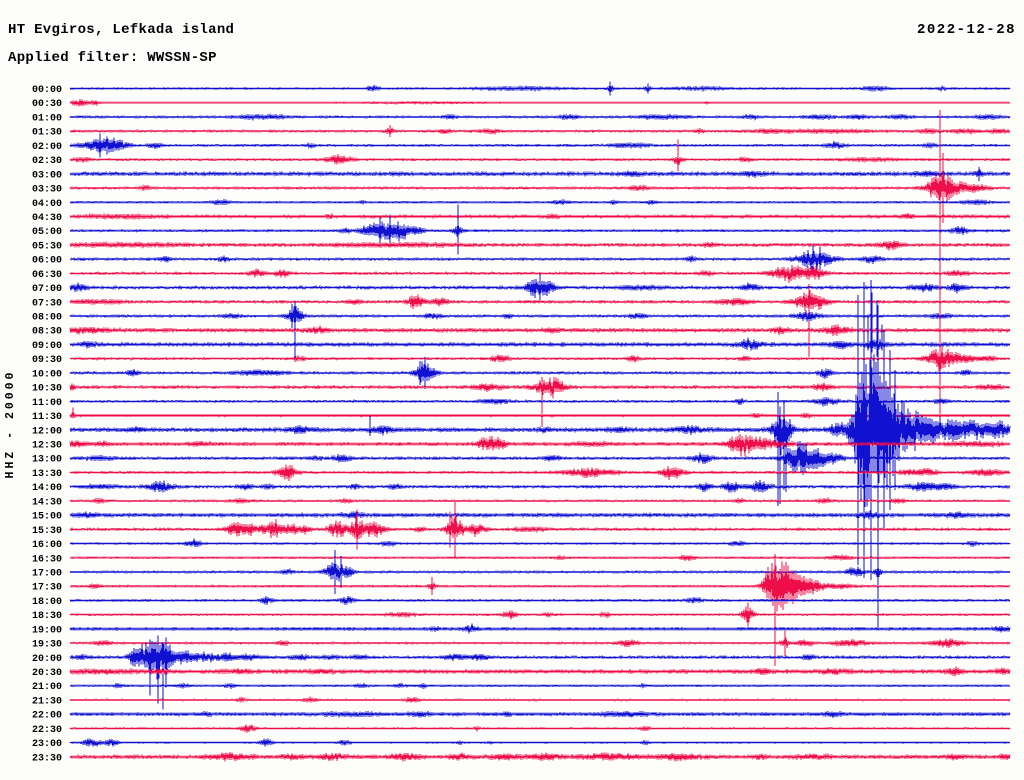 The width and height of the screenshot is (1024, 780). I want to click on time-label-1030: 10:30, so click(47, 389).